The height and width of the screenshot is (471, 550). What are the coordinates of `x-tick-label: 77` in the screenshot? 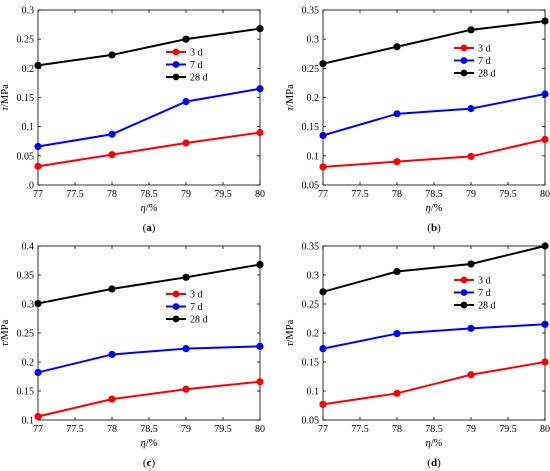 It's located at (38, 429).